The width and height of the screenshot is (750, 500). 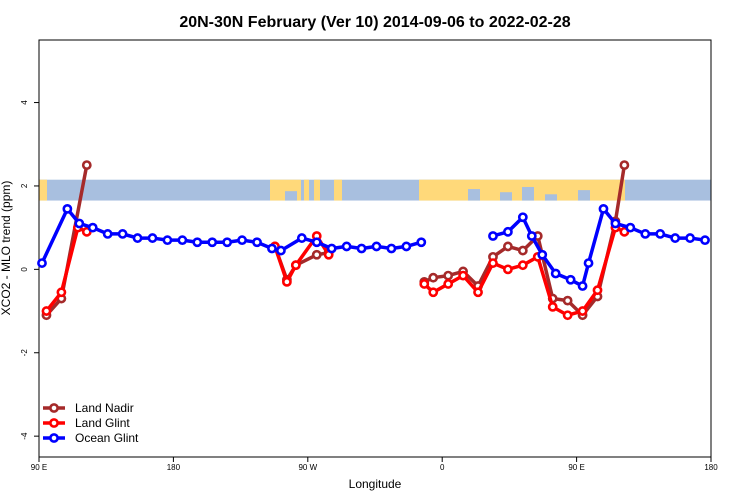 I want to click on legend-marker-land-nadir, so click(x=54, y=408).